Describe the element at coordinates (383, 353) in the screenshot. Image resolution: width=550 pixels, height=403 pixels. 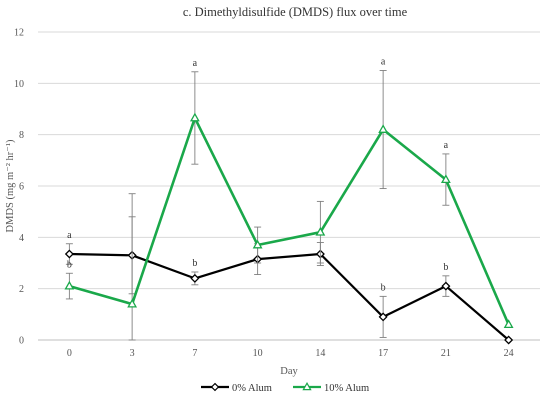
I see `x-tick-label: 17` at that location.